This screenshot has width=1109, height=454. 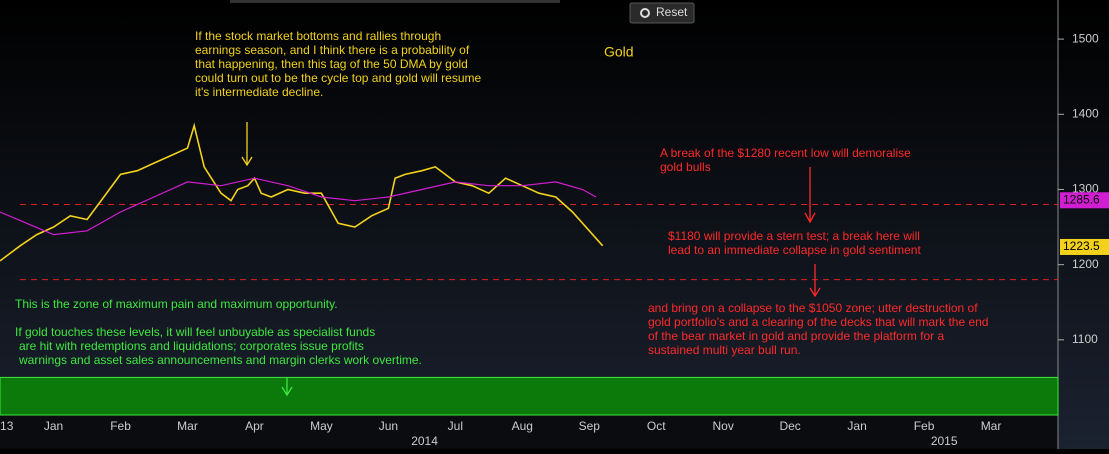 What do you see at coordinates (424, 441) in the screenshot?
I see `year-label: 2014` at bounding box center [424, 441].